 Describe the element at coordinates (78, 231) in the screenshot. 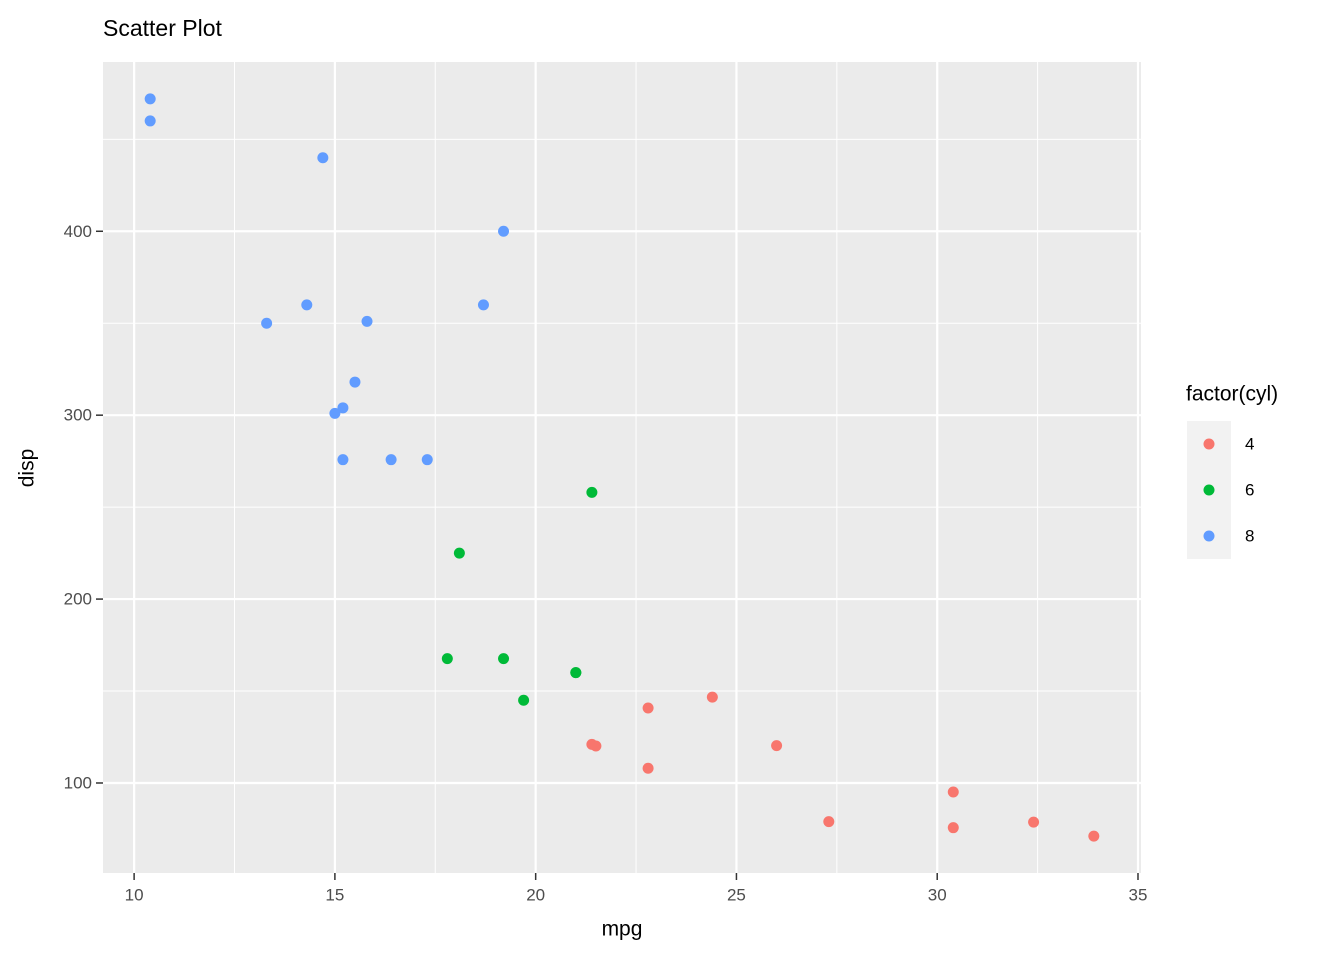

I see `y-tick-label: 400` at that location.